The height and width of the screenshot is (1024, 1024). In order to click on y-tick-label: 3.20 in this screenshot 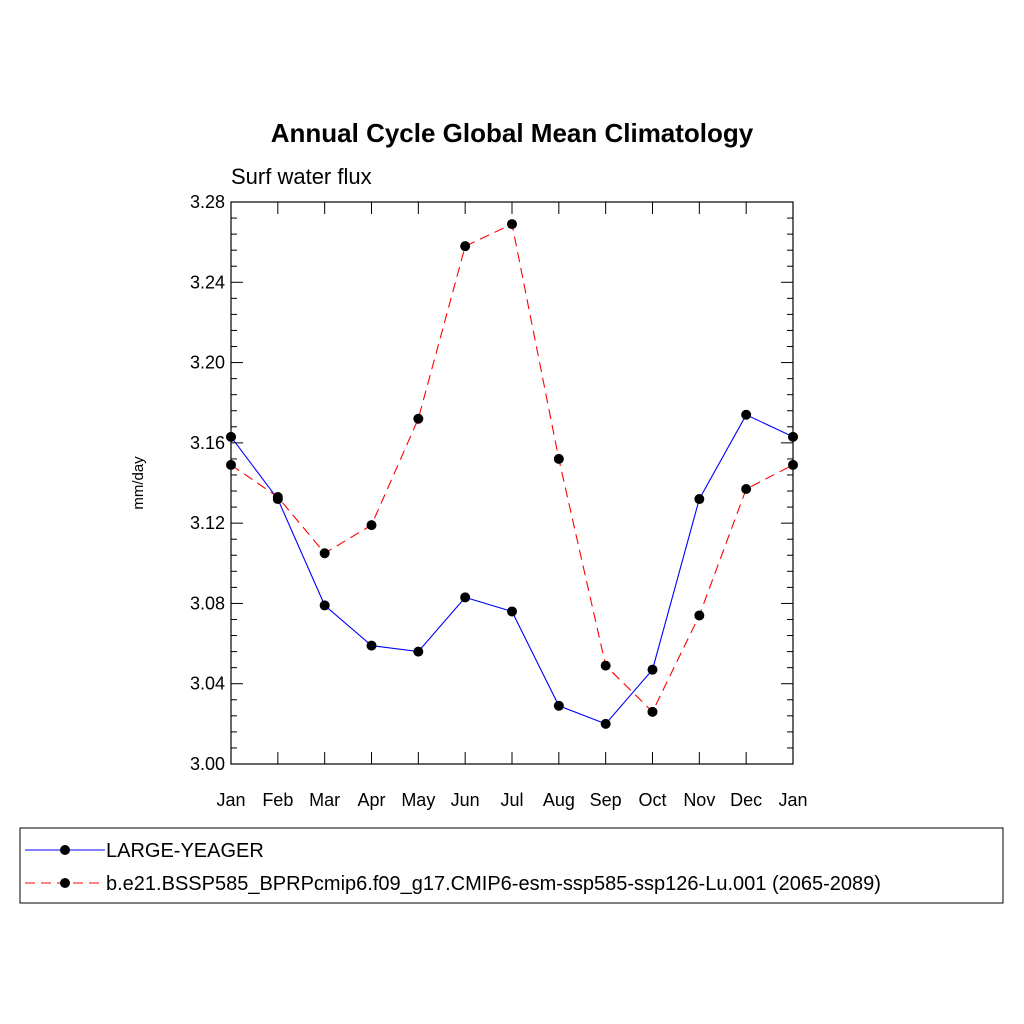, I will do `click(207, 363)`.